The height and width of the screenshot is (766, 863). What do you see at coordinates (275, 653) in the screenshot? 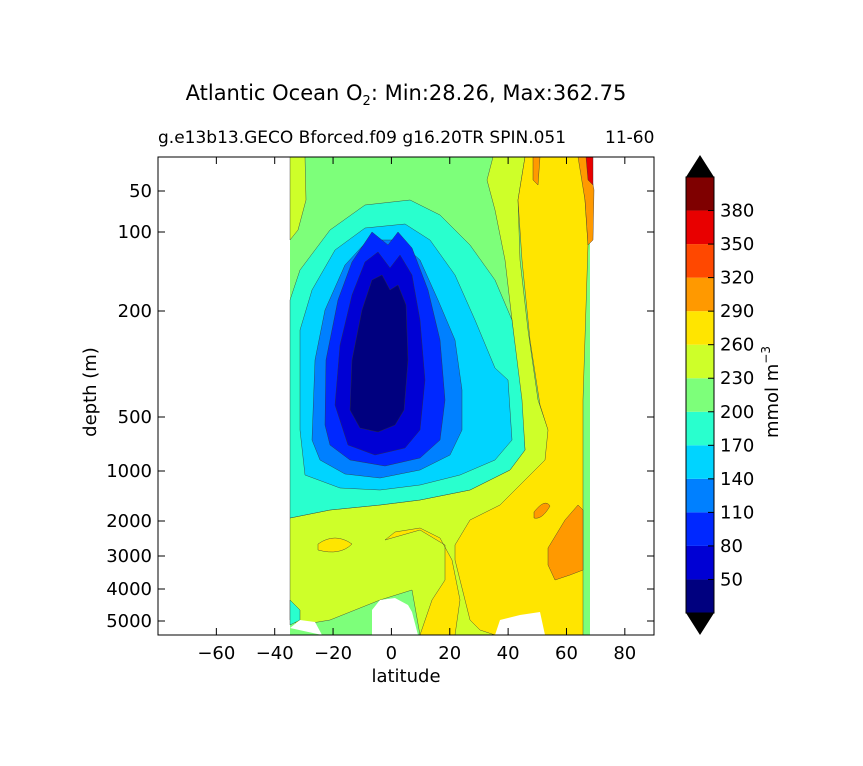
I see `x-tick-label: −40` at bounding box center [275, 653].